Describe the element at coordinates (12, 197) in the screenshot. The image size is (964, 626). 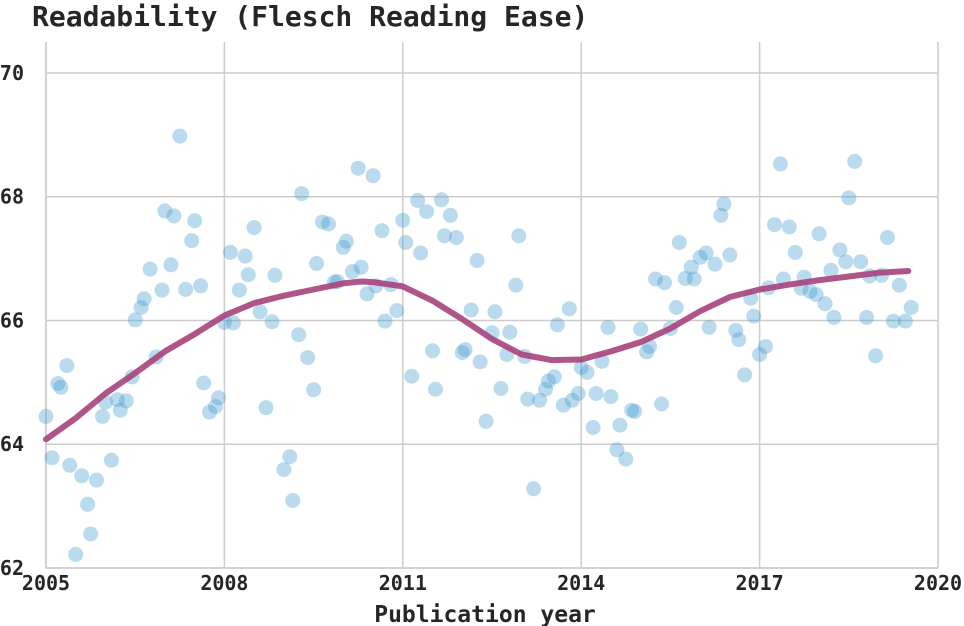
I see `y-tick-label-68: 68` at that location.